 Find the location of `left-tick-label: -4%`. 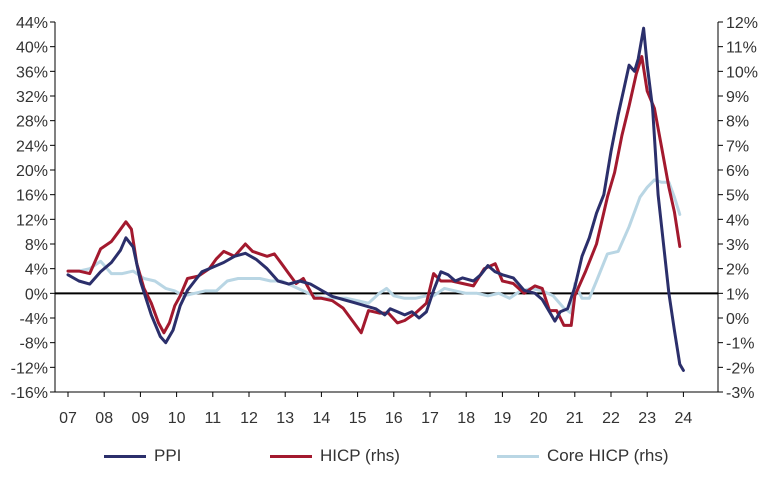

left-tick-label: -4% is located at coordinates (34, 319).